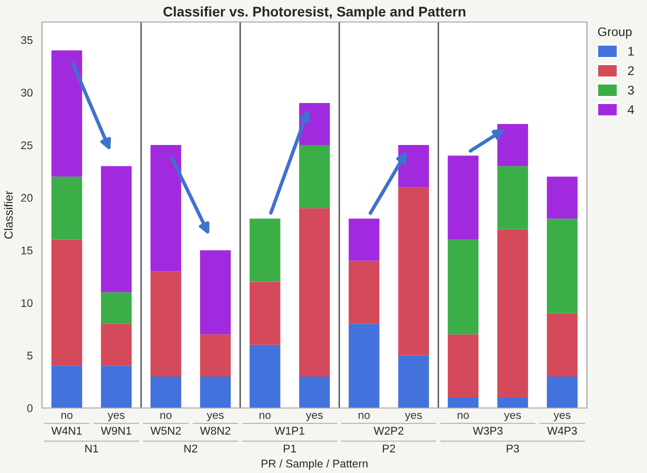  I want to click on text: P2, so click(389, 448).